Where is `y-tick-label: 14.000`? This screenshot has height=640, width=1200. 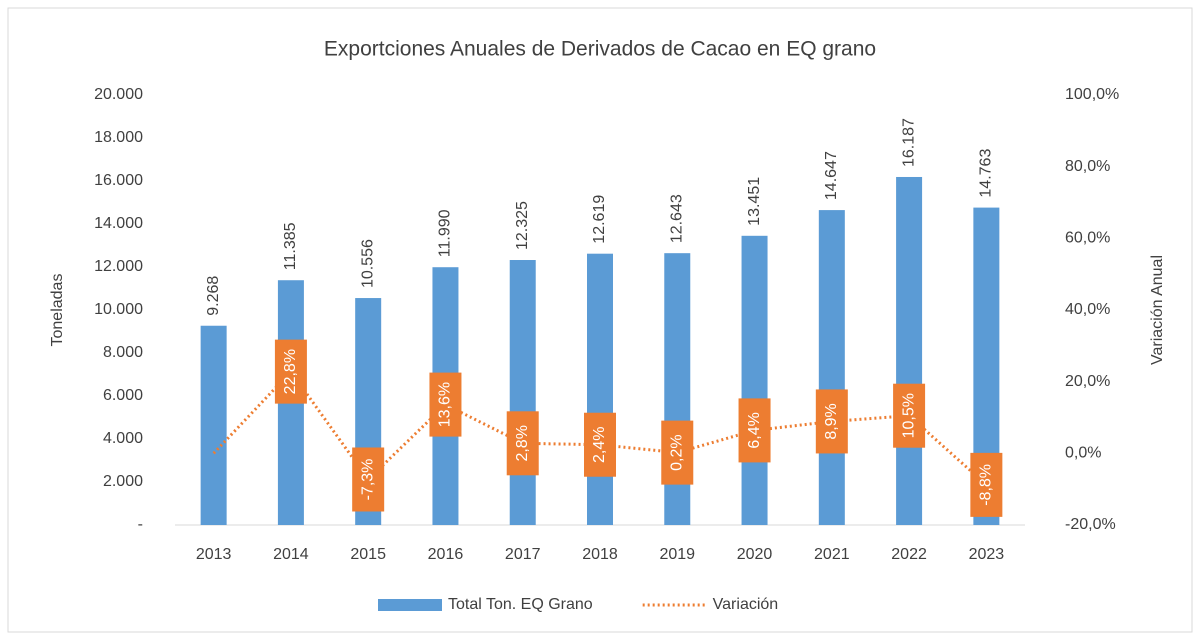 y-tick-label: 14.000 is located at coordinates (118, 223).